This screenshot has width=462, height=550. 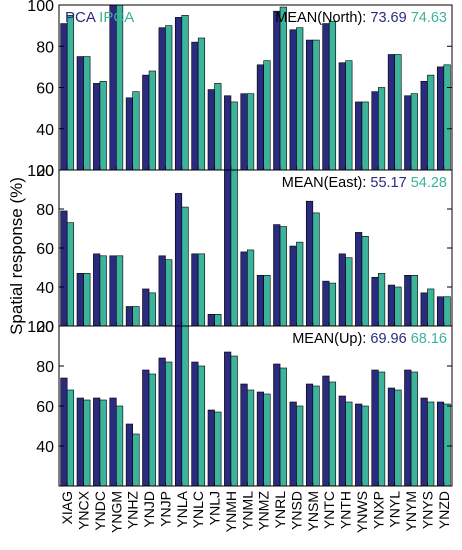 What do you see at coordinates (113, 442) in the screenshot?
I see `bar-up-pca-yngm` at bounding box center [113, 442].